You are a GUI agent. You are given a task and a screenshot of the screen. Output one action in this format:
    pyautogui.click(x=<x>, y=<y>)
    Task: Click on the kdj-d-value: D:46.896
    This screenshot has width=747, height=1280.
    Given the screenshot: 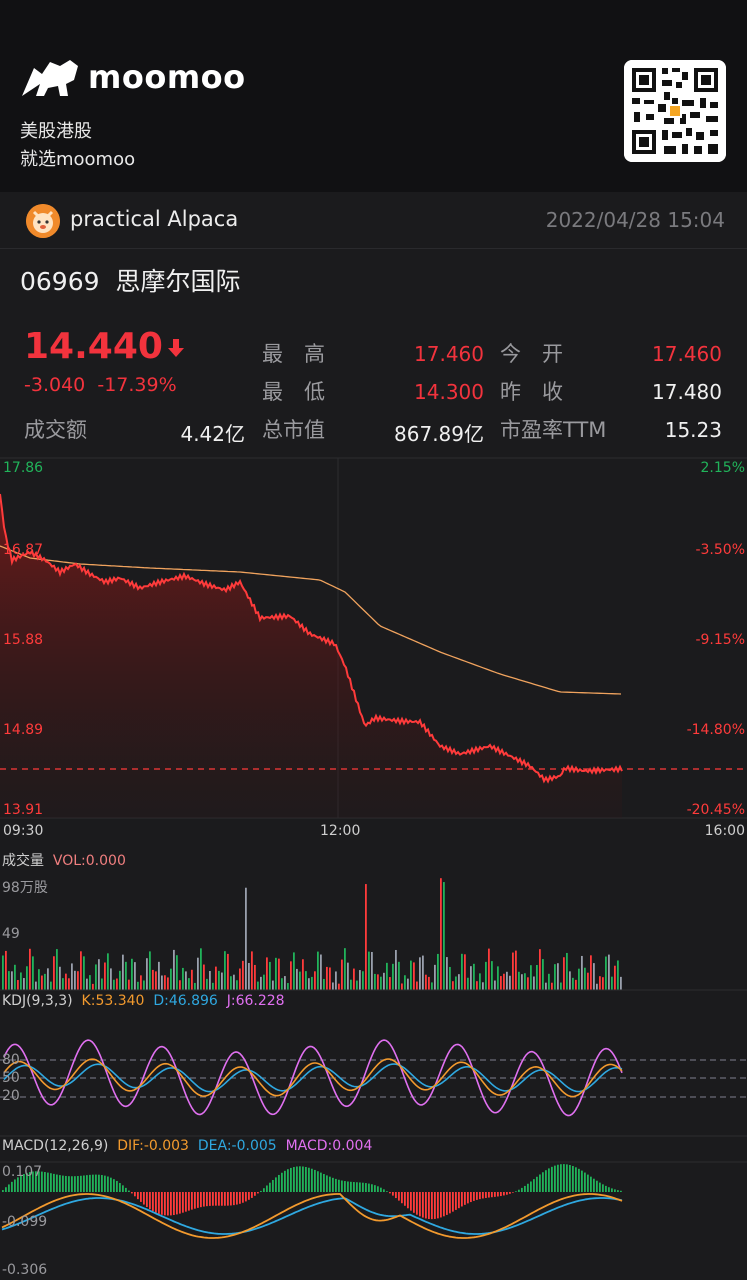 What is the action you would take?
    pyautogui.click(x=185, y=1001)
    